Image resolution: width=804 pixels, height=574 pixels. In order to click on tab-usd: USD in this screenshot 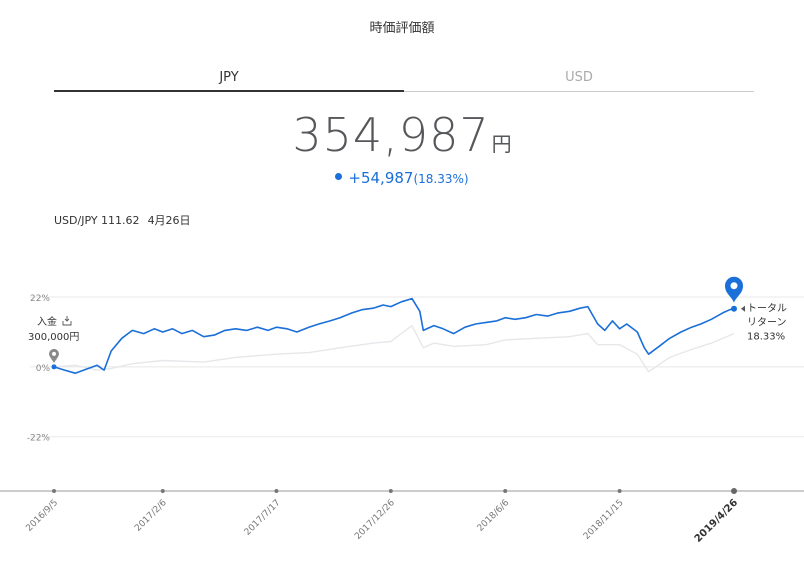, I will do `click(579, 81)`.